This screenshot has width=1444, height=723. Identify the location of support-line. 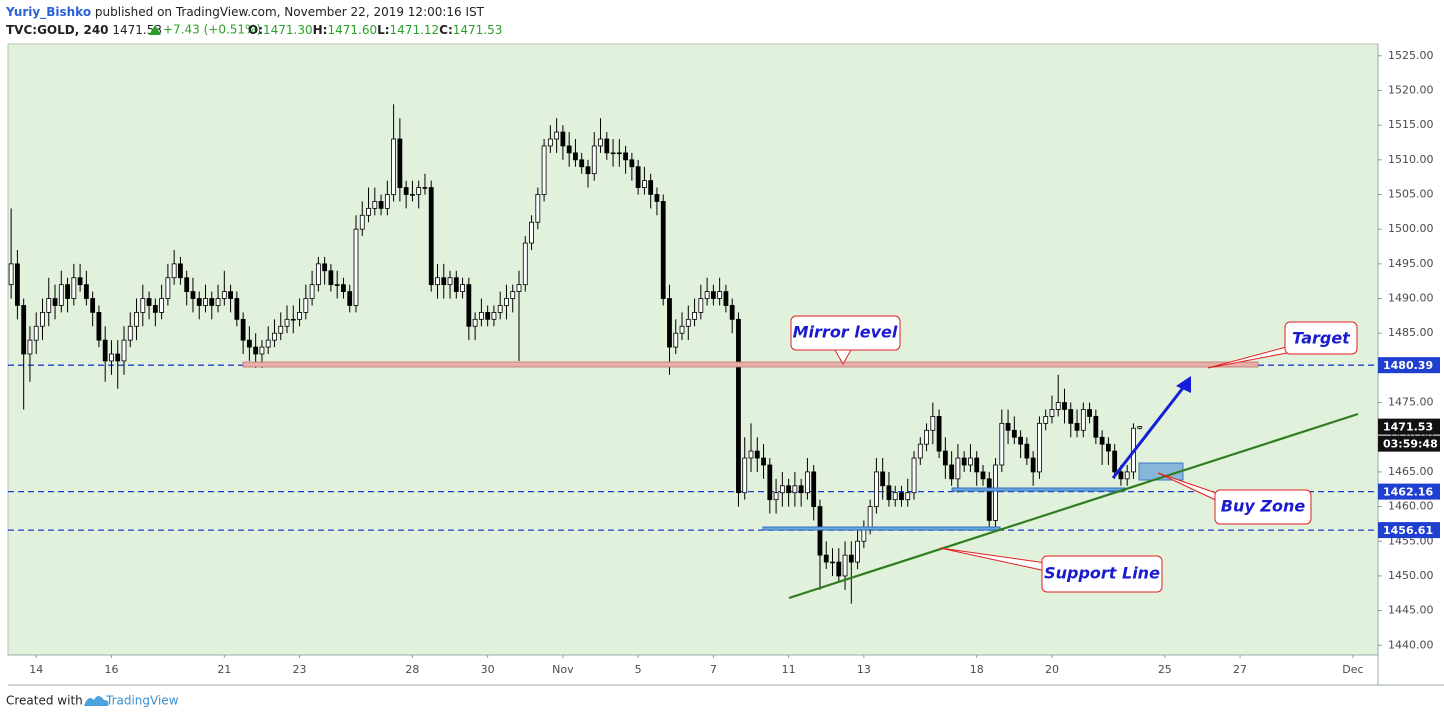
(1073, 506).